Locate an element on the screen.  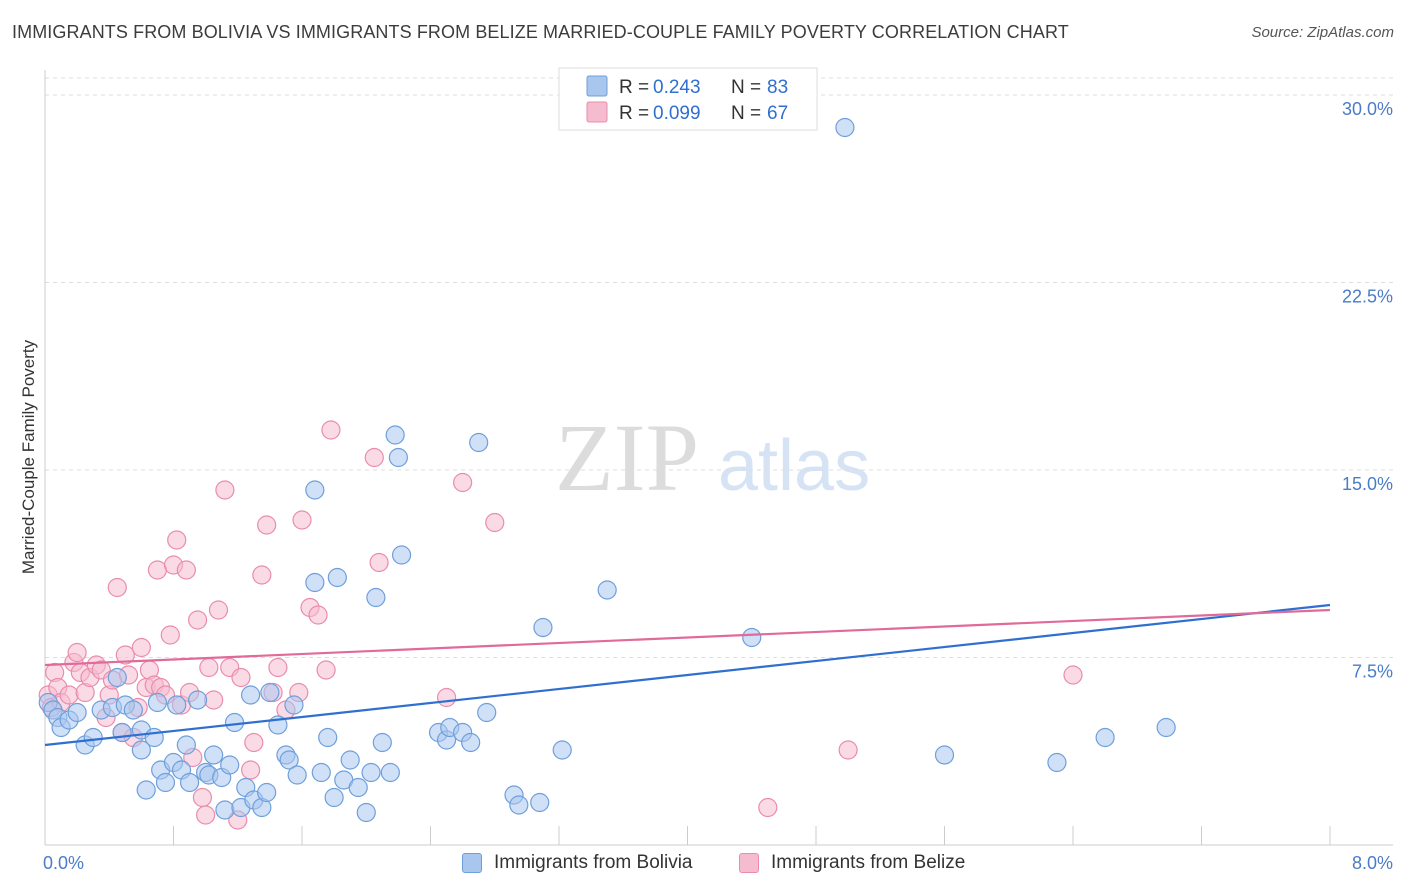
bolivia-n-value: 83 is located at coordinates (777, 87).